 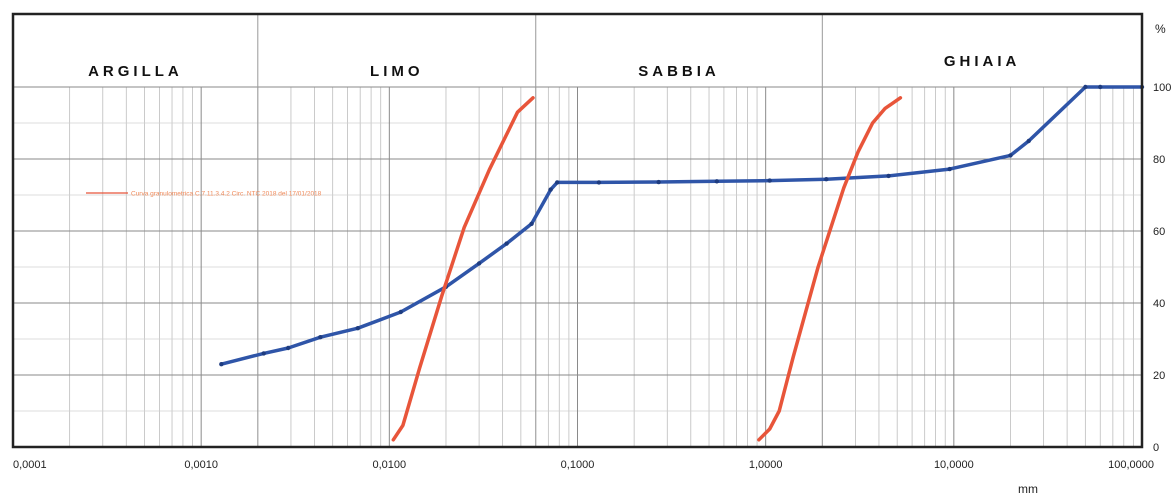 What do you see at coordinates (1160, 29) in the screenshot?
I see `y-axis-unit-label: %` at bounding box center [1160, 29].